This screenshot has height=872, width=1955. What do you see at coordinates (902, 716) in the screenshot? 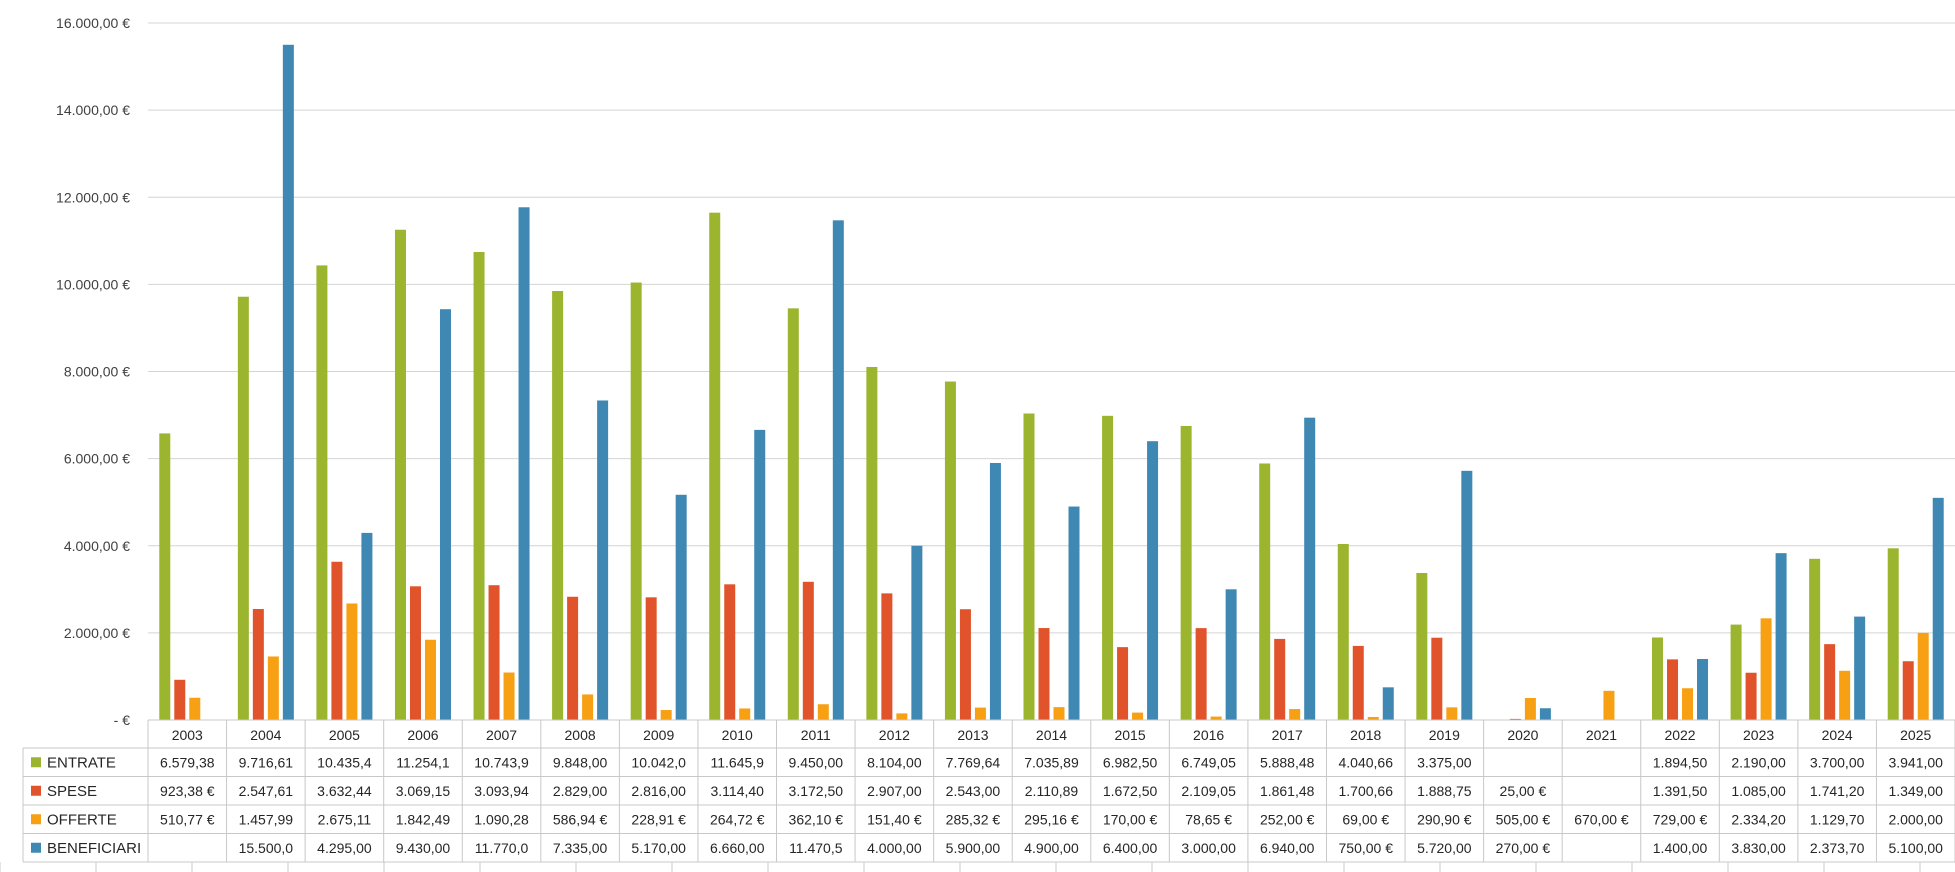
I see `bar-offerte-2012` at bounding box center [902, 716].